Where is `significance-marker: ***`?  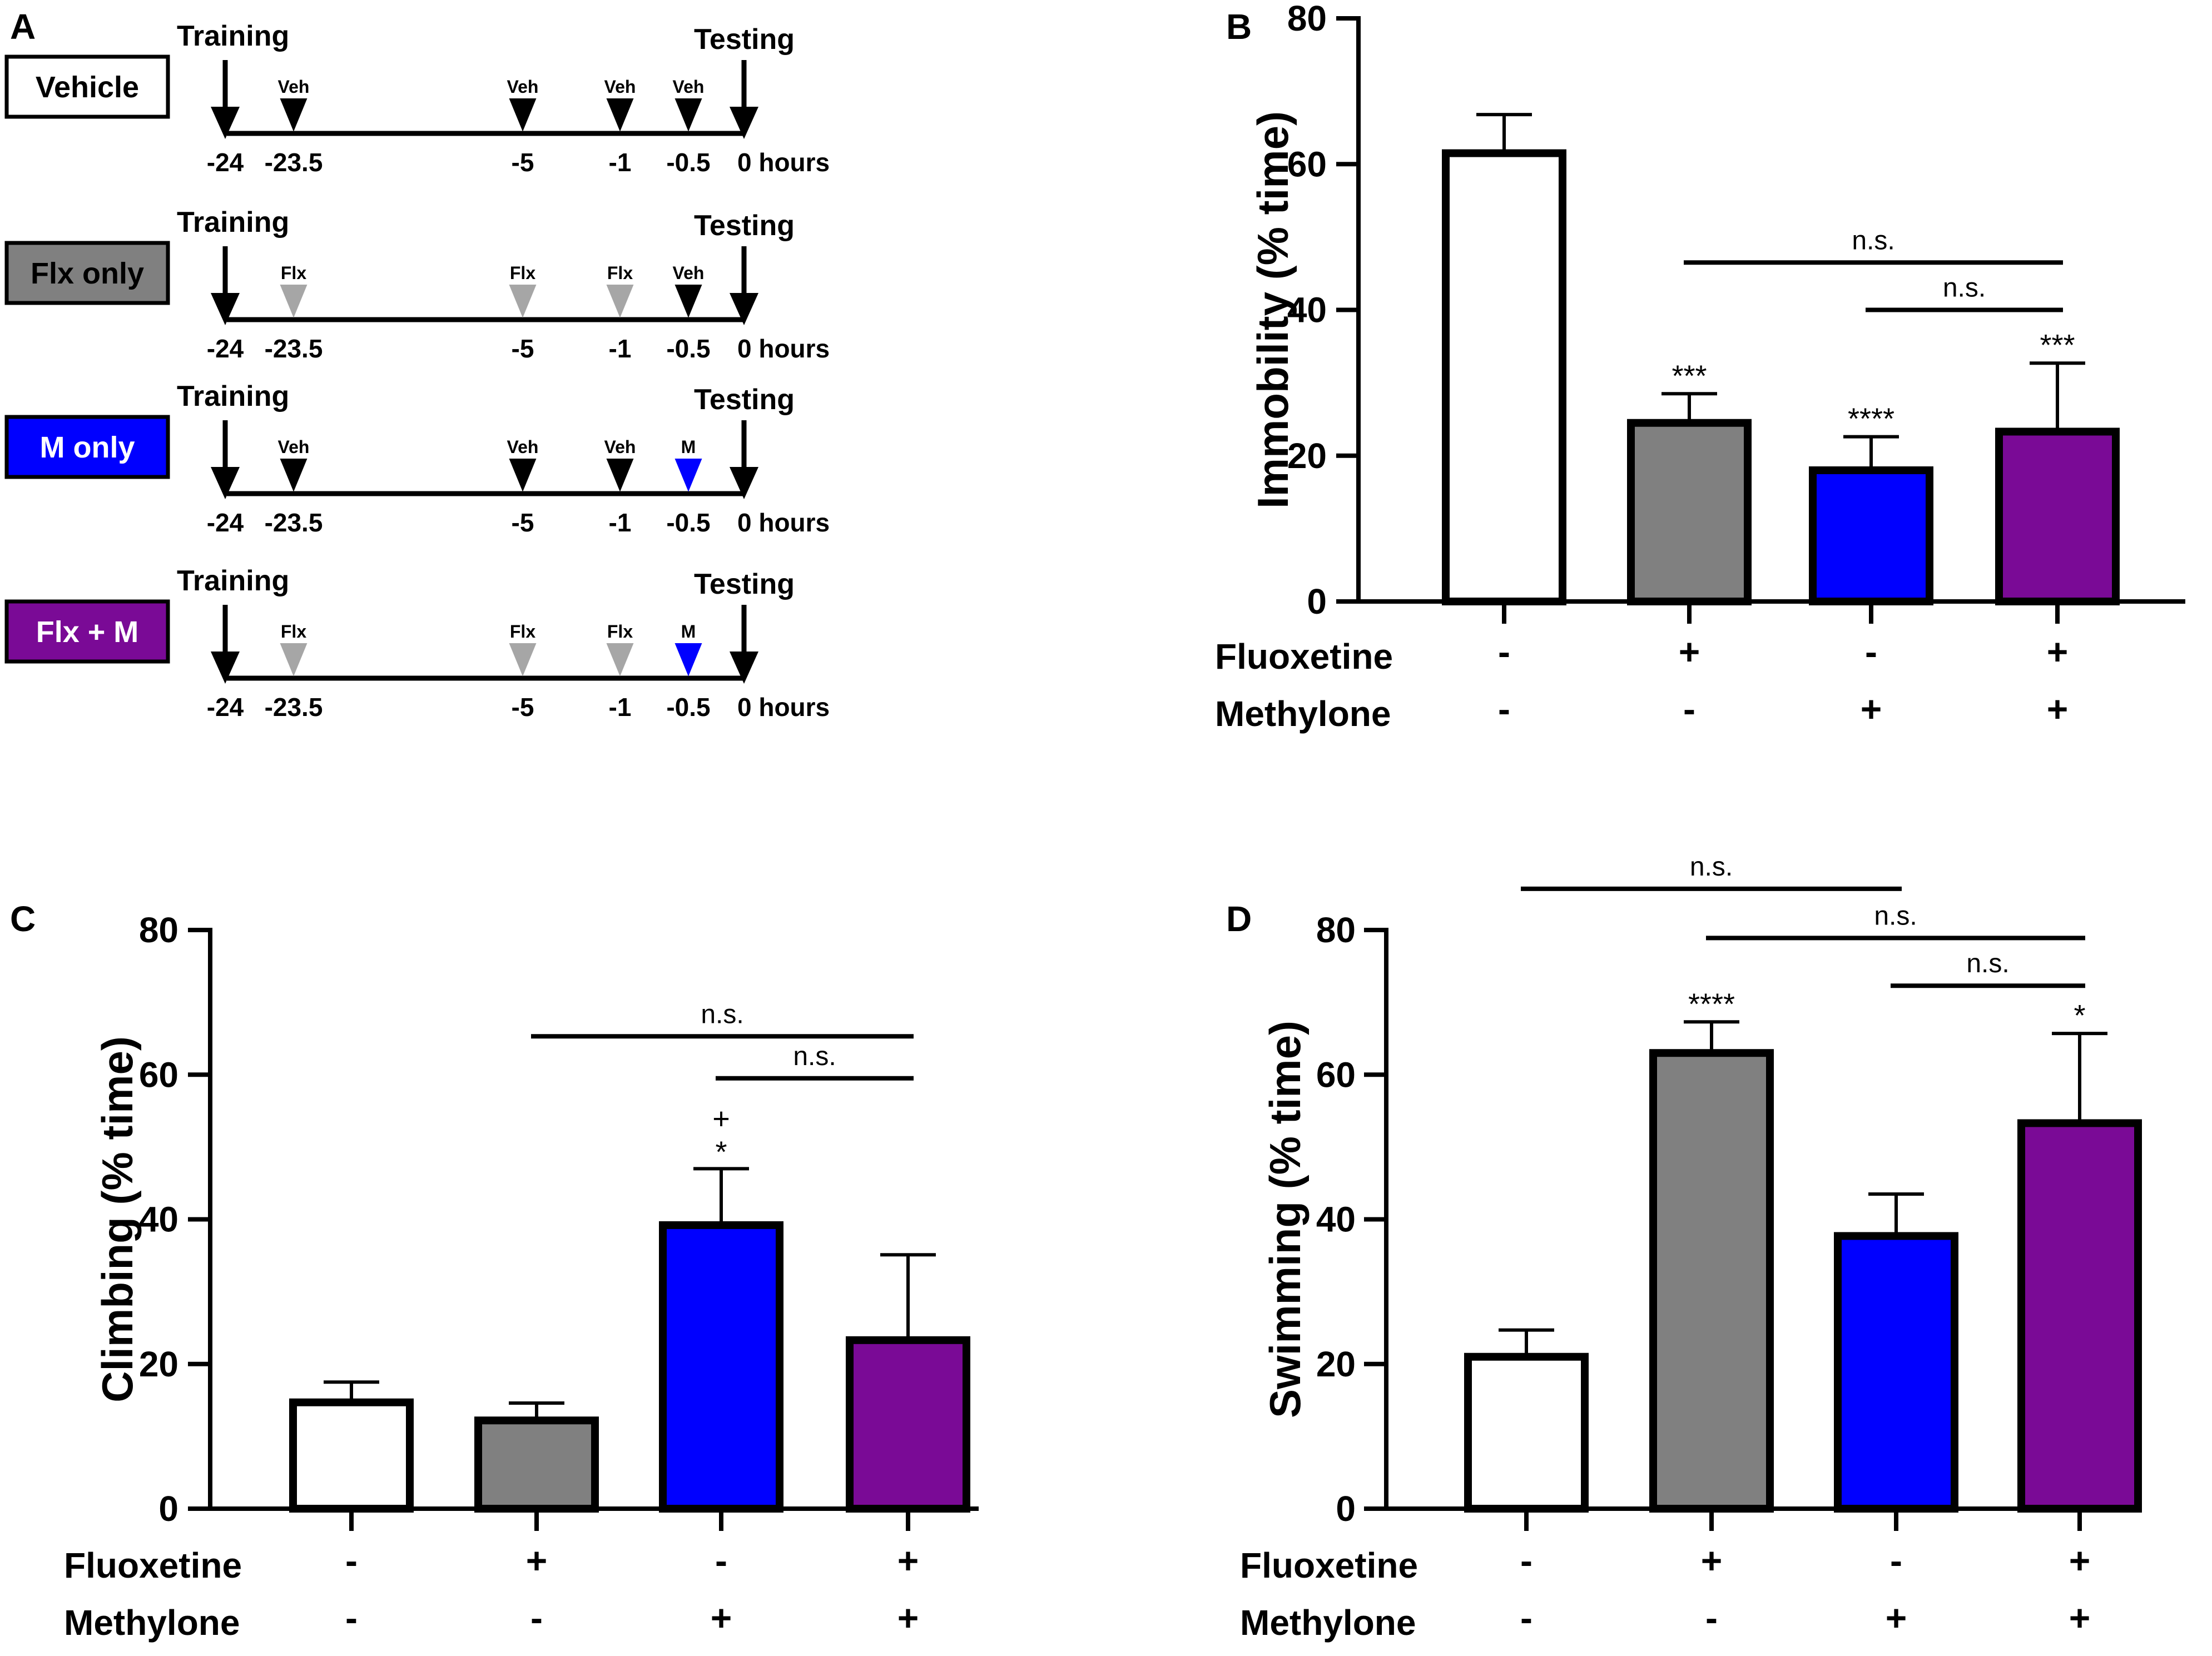
significance-marker: *** is located at coordinates (1689, 376).